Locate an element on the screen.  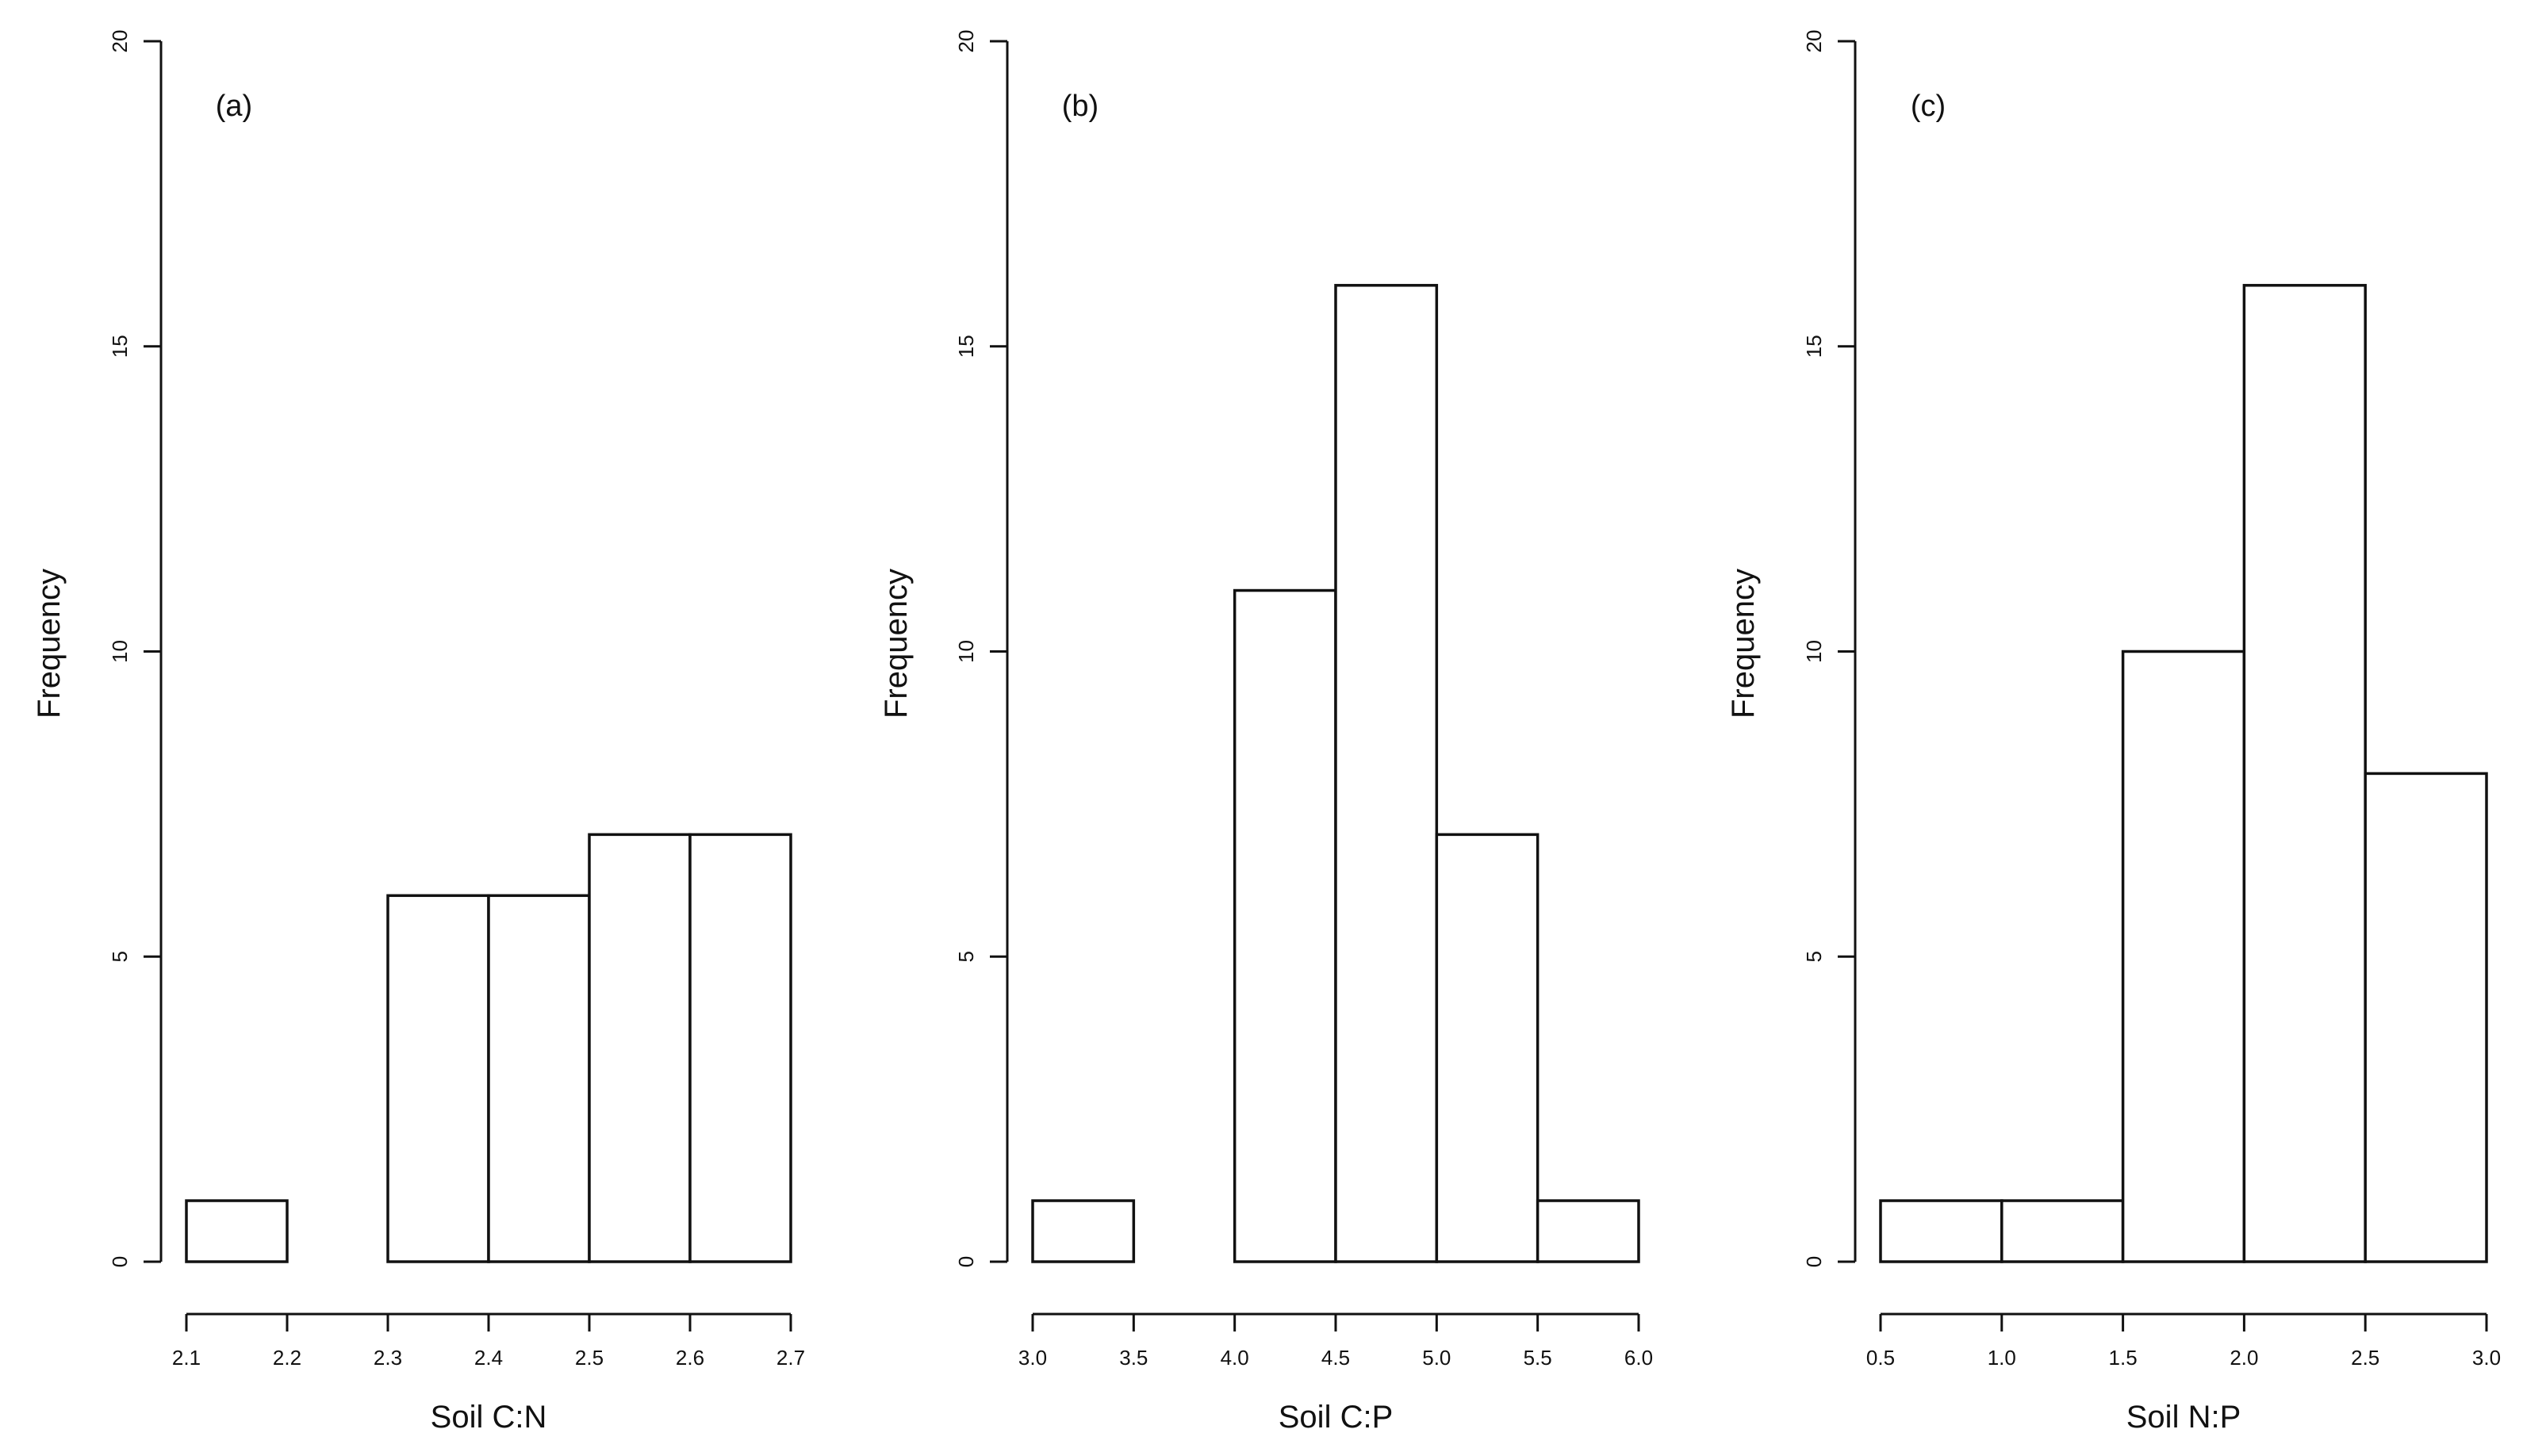
x-tick-label: 2.7 is located at coordinates (790, 1358).